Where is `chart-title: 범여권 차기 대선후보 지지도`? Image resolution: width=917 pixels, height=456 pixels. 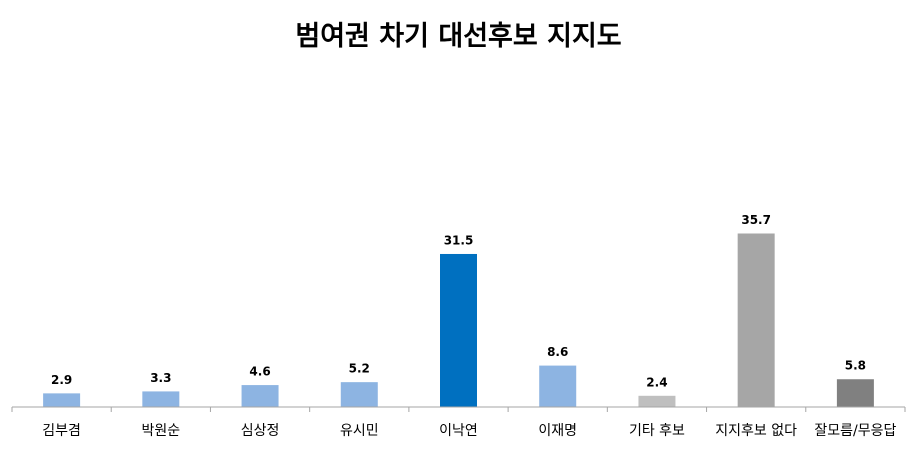
chart-title: 범여권 차기 대선후보 지지도 is located at coordinates (458, 36).